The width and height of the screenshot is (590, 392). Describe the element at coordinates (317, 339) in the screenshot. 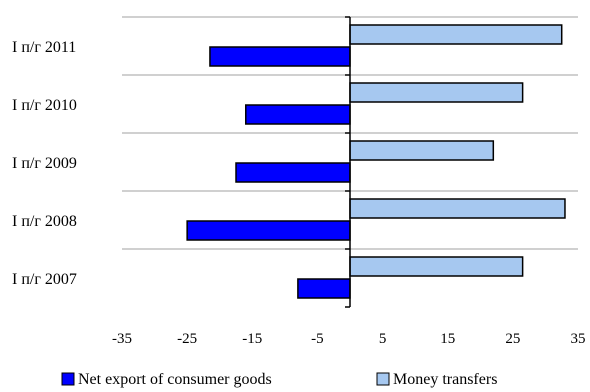

I see `x-tick-label: -5` at that location.